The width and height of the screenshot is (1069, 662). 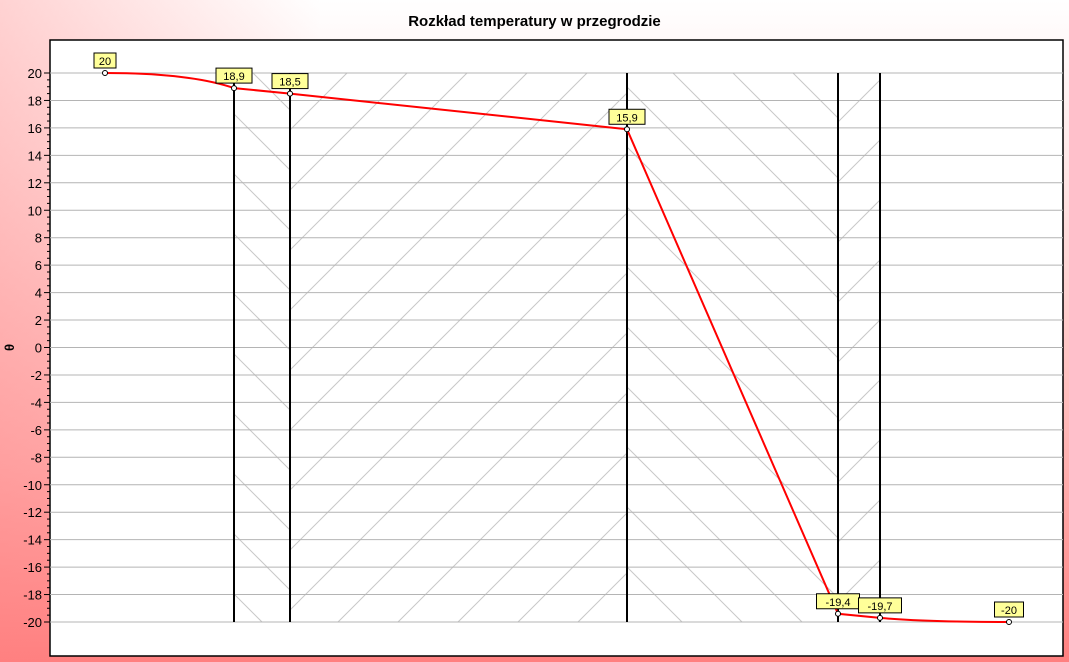 What do you see at coordinates (36, 402) in the screenshot?
I see `y-tick-label: -4` at bounding box center [36, 402].